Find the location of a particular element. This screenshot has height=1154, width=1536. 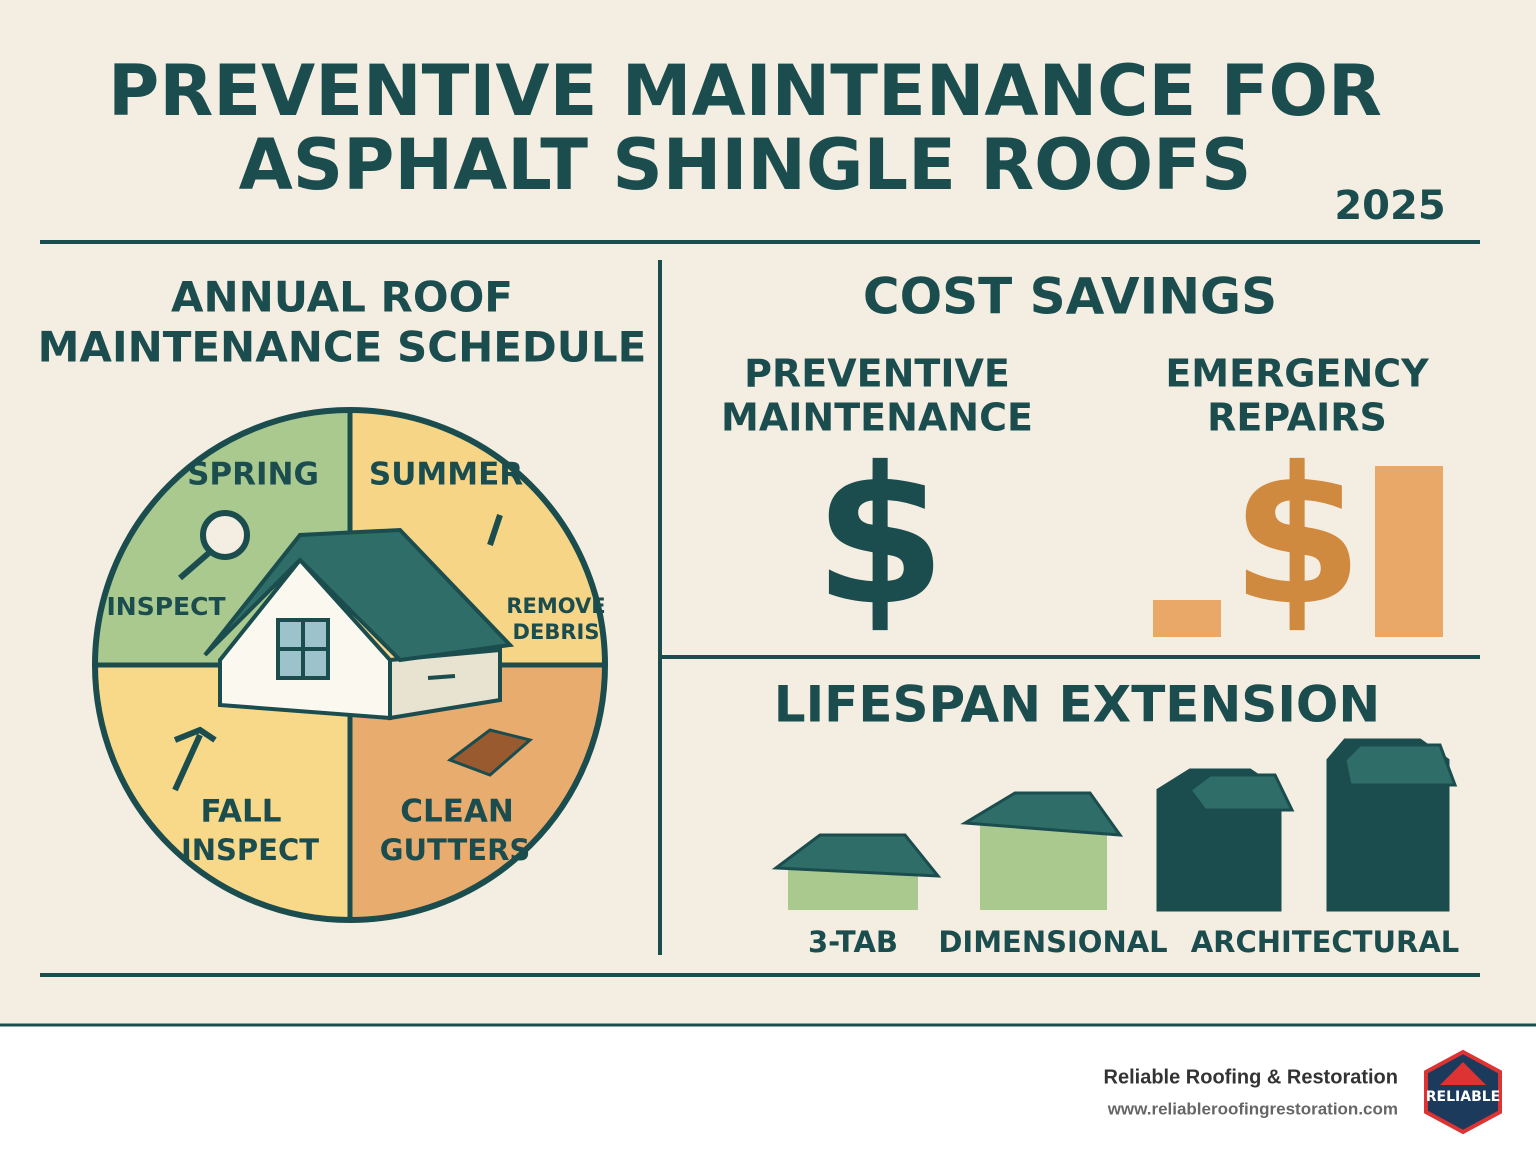

icons is located at coordinates (353, 651).